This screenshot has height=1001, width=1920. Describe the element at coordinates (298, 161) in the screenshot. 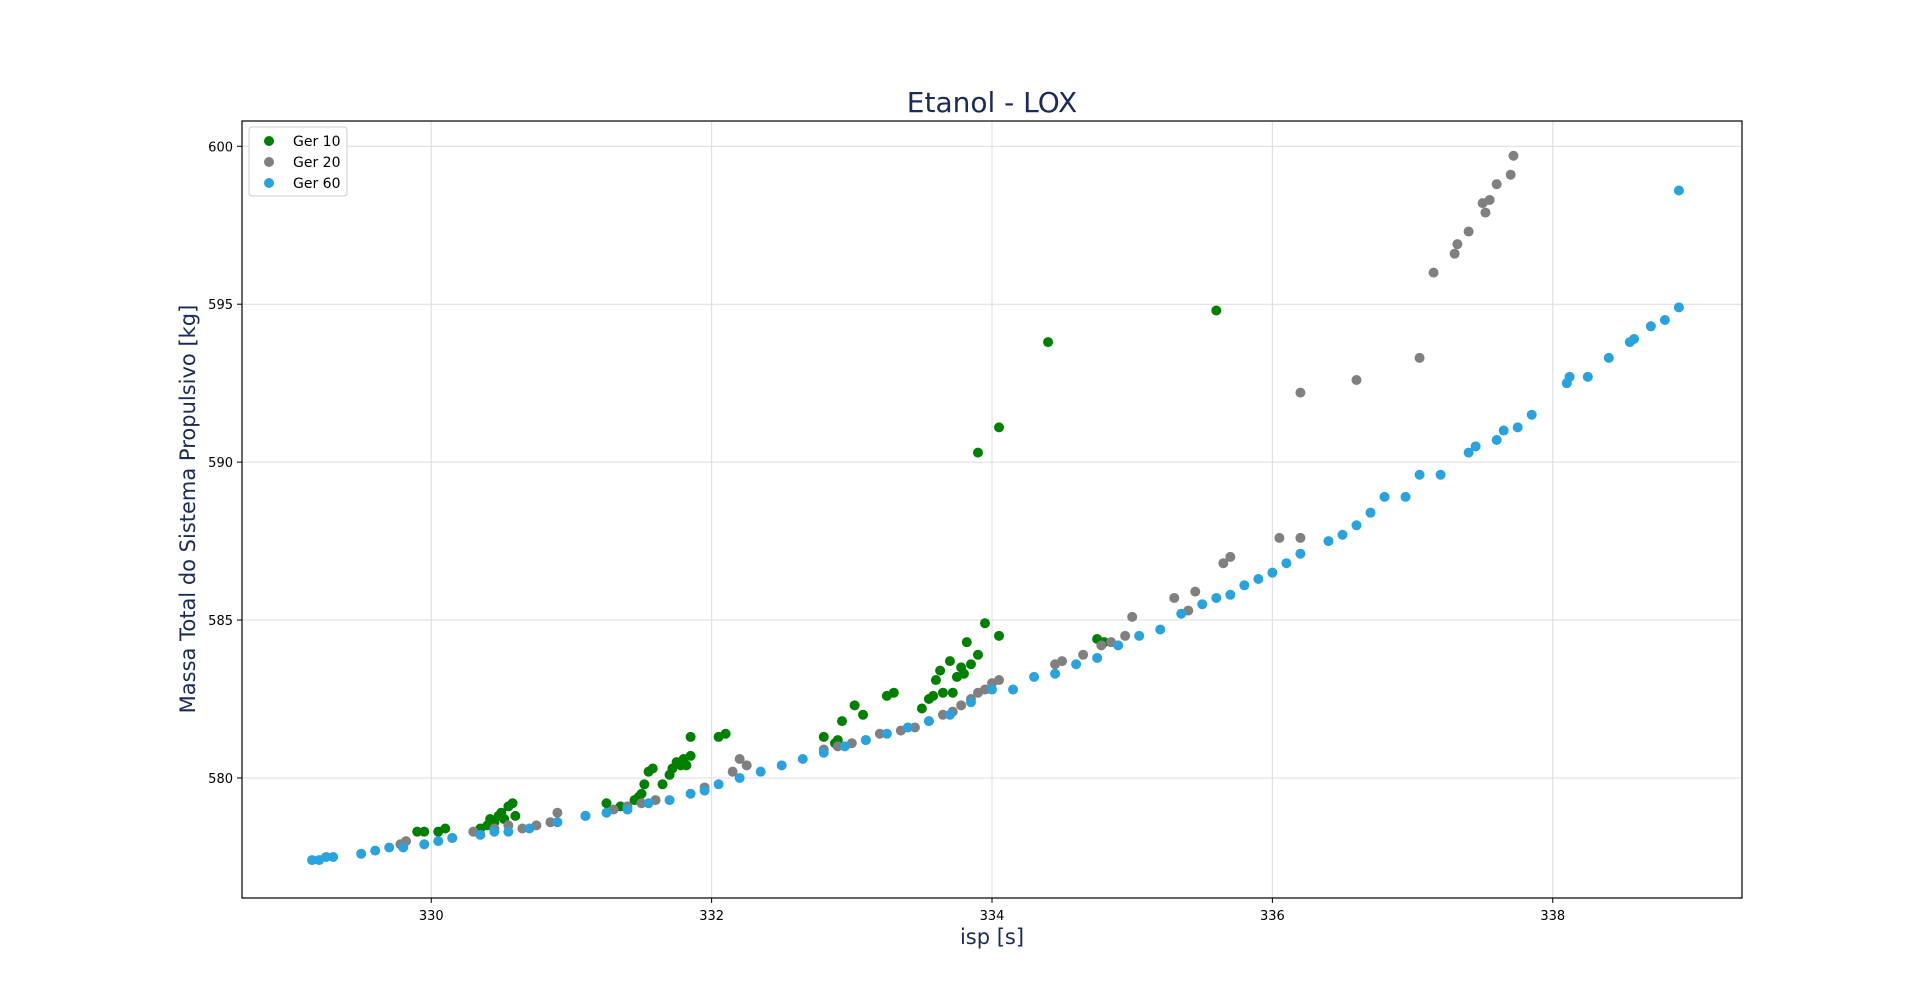

I see `legend-box` at that location.